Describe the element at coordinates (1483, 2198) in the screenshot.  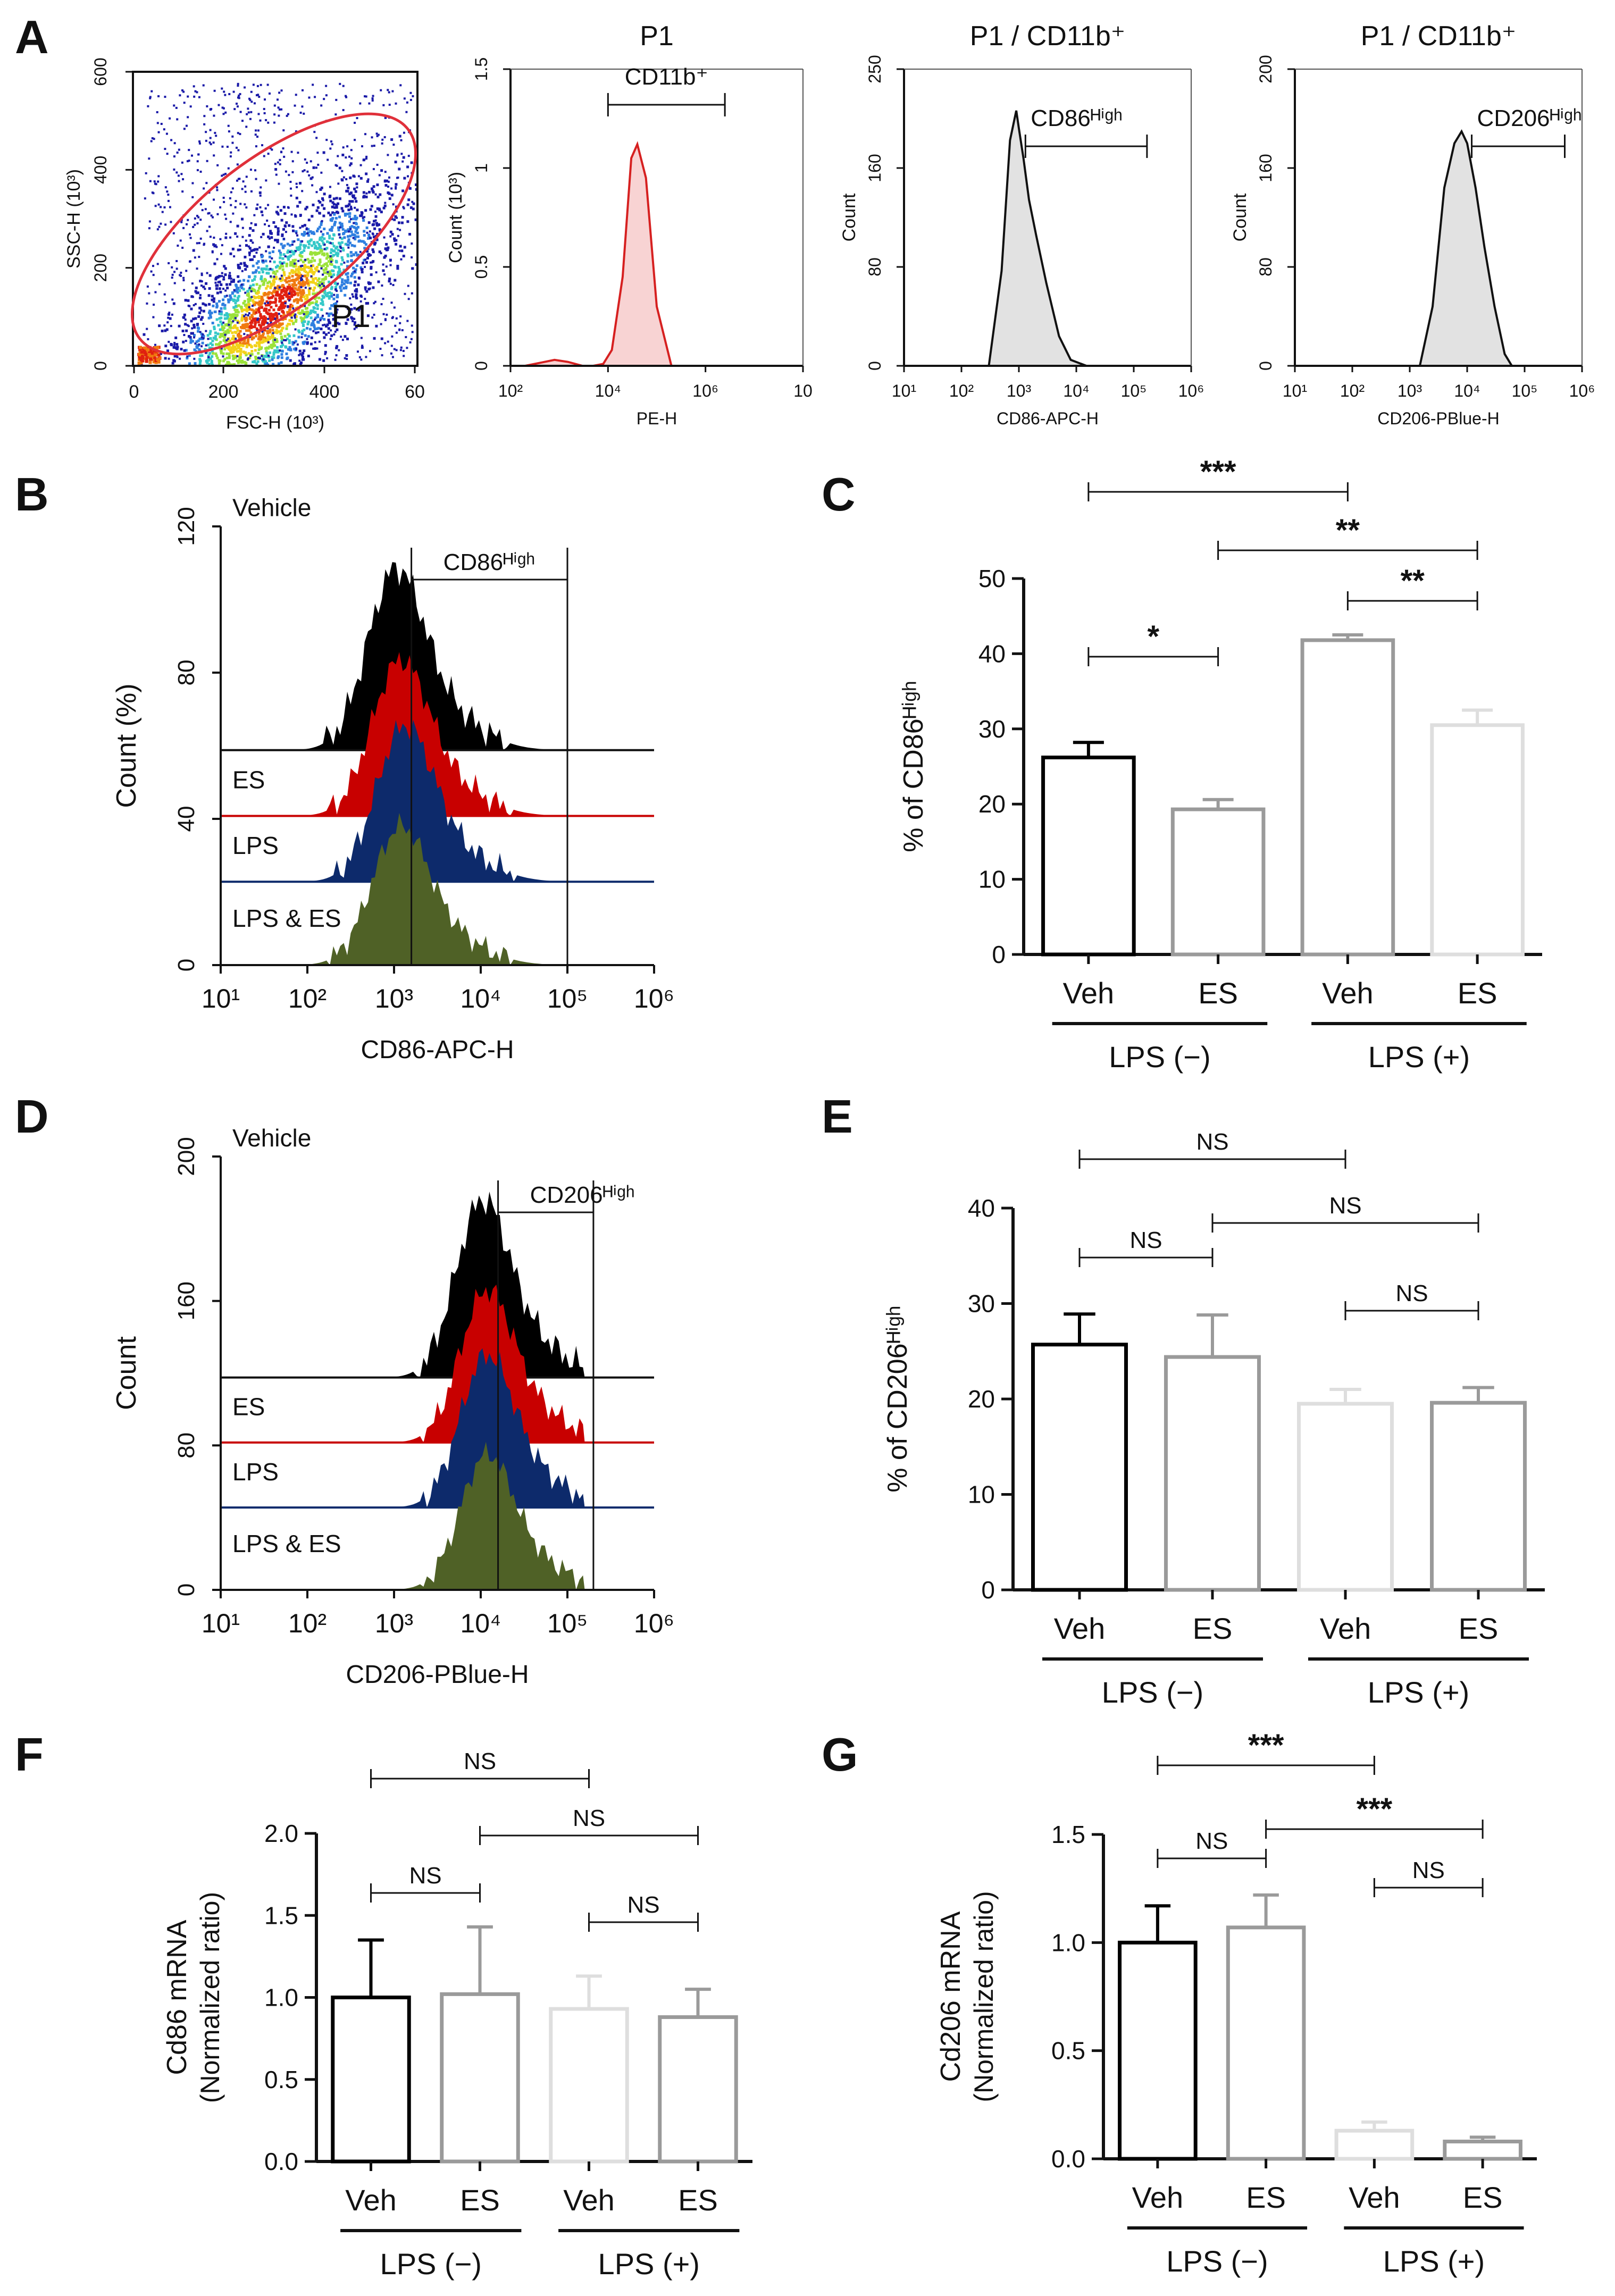
I see `category-label: ES` at that location.